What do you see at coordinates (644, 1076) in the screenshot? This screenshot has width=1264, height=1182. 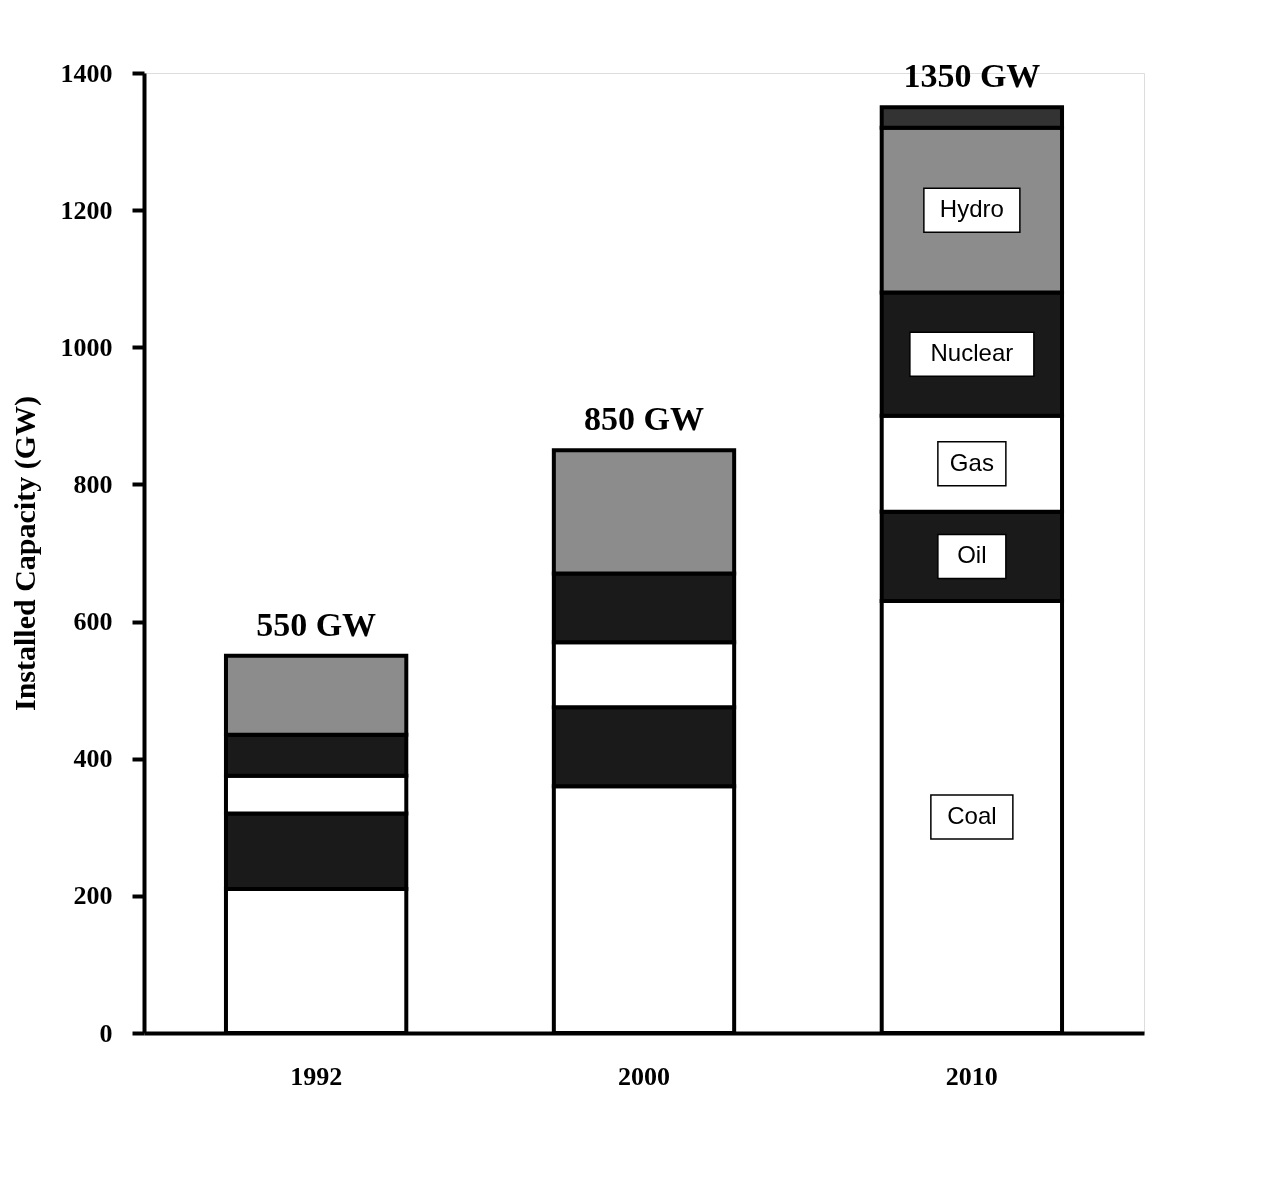 I see `x-tick-label: 2000` at bounding box center [644, 1076].